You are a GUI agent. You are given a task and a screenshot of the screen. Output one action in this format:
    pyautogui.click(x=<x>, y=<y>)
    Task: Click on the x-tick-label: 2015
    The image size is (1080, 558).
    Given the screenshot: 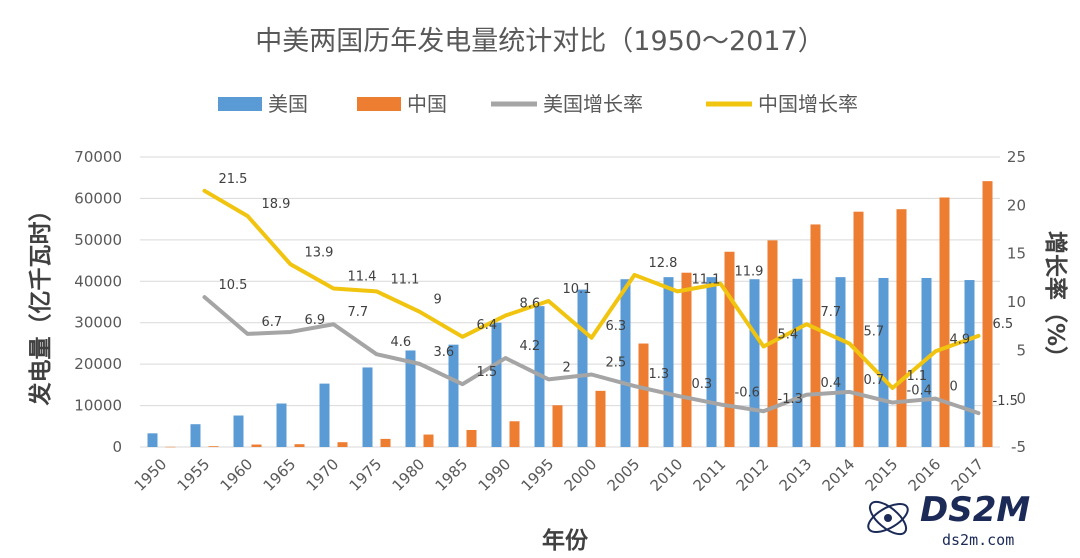 What is the action you would take?
    pyautogui.click(x=882, y=475)
    